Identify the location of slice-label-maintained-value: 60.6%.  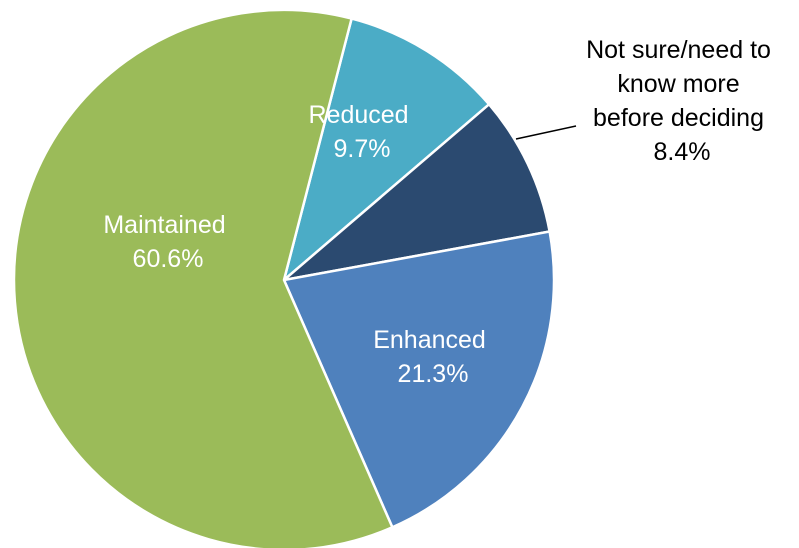
(168, 259).